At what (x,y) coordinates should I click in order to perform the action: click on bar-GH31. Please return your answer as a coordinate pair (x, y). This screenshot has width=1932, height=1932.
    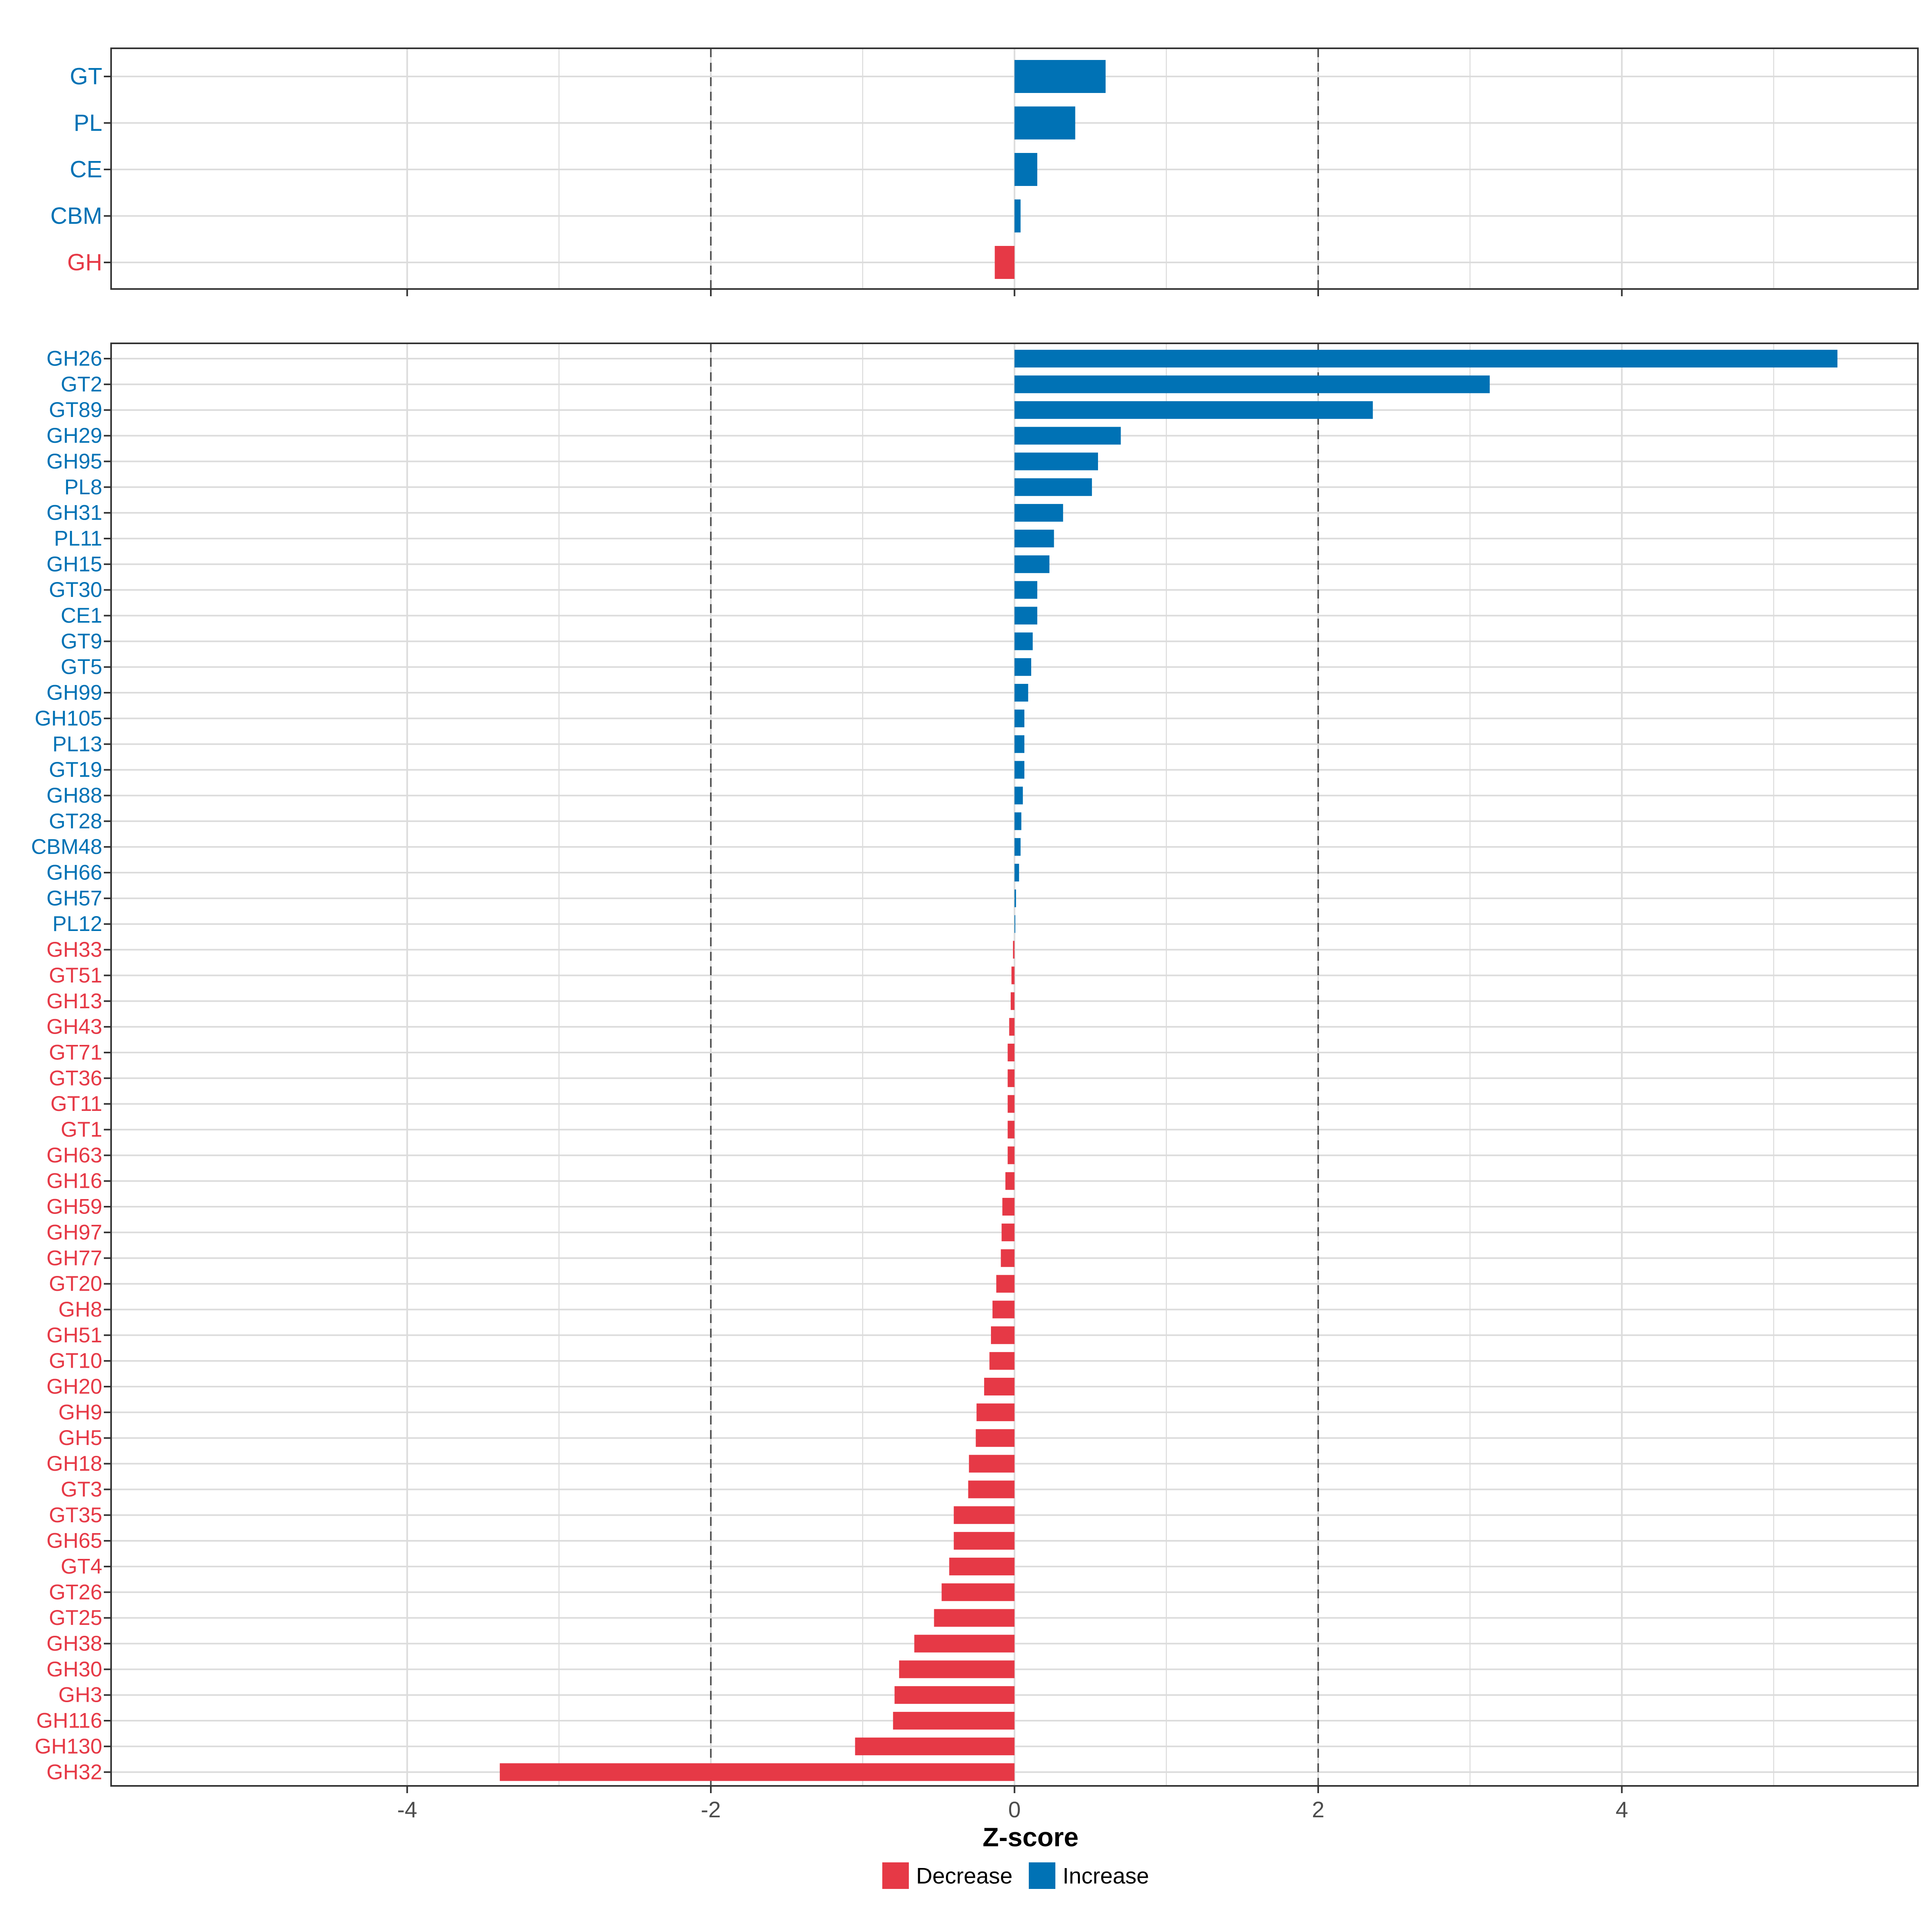
    Looking at the image, I should click on (1038, 513).